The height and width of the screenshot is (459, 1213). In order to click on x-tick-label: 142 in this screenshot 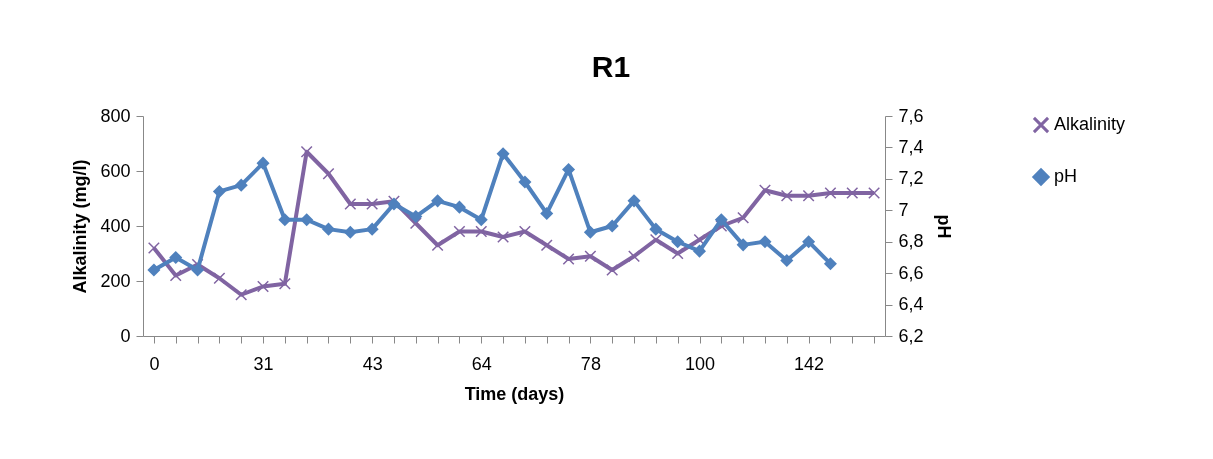, I will do `click(809, 363)`.